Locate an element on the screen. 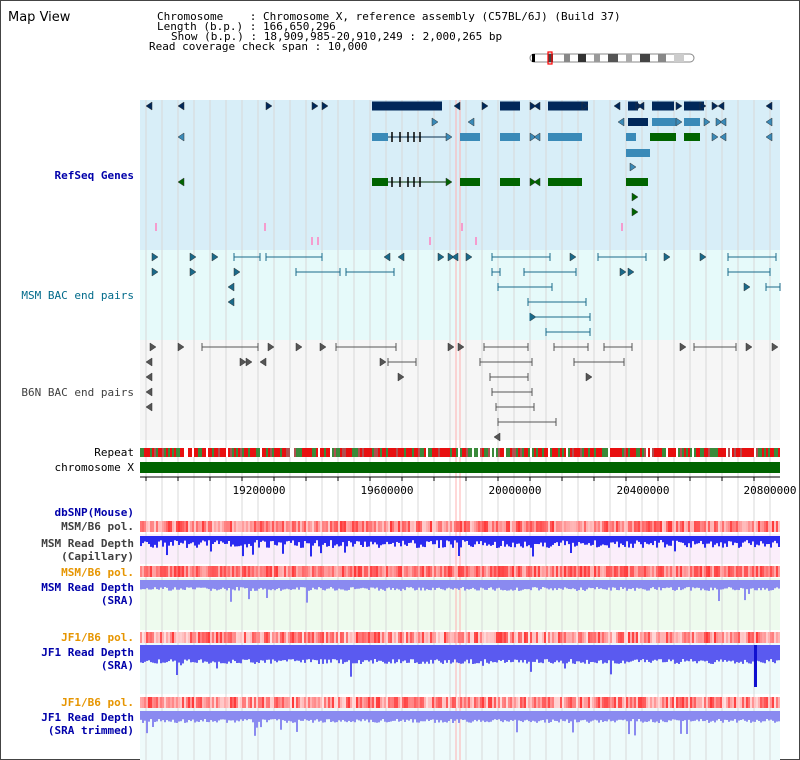 Image resolution: width=800 pixels, height=760 pixels. track-label-repeat: Repeat is located at coordinates (114, 452).